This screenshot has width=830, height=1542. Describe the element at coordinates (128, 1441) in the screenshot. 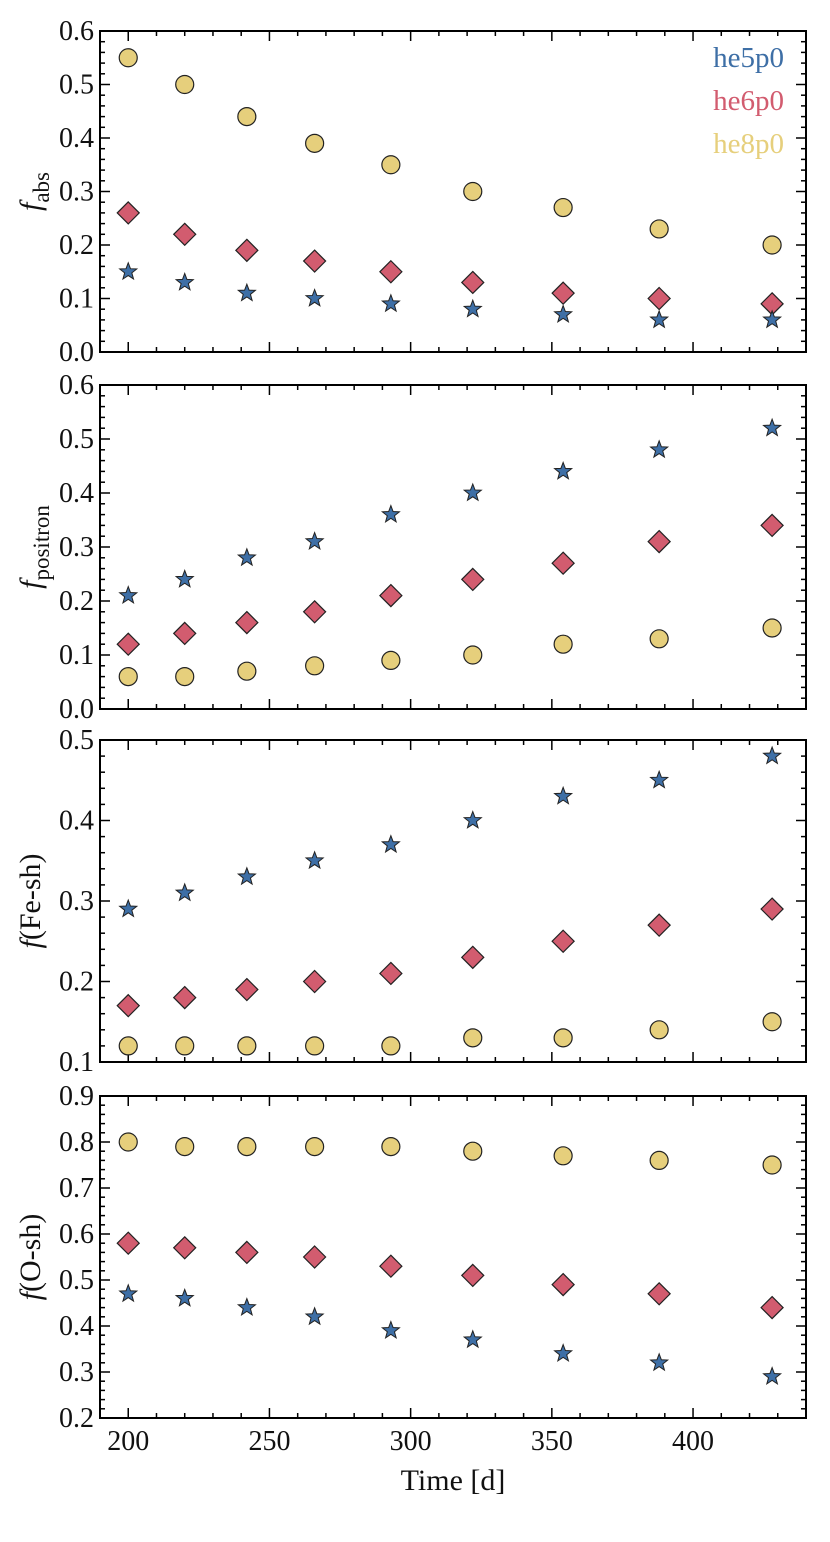

I see `x-tick-label: 200` at that location.